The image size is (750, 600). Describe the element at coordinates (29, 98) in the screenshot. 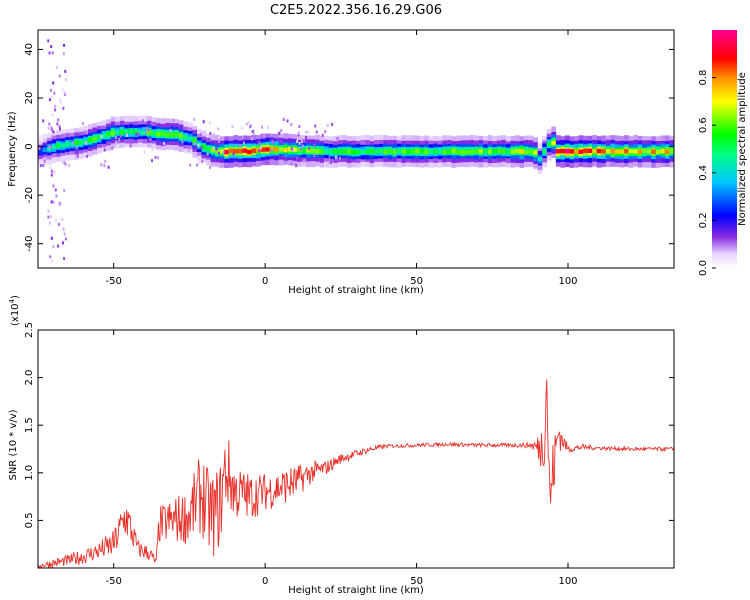

I see `y-tick-label: 20` at that location.